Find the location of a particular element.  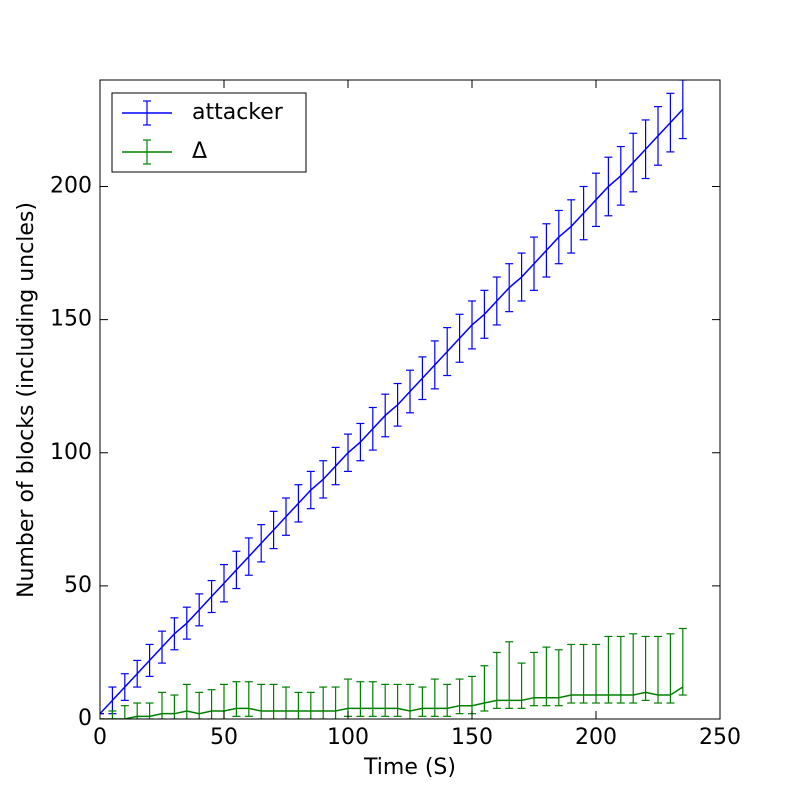

series-line is located at coordinates (392, 702).